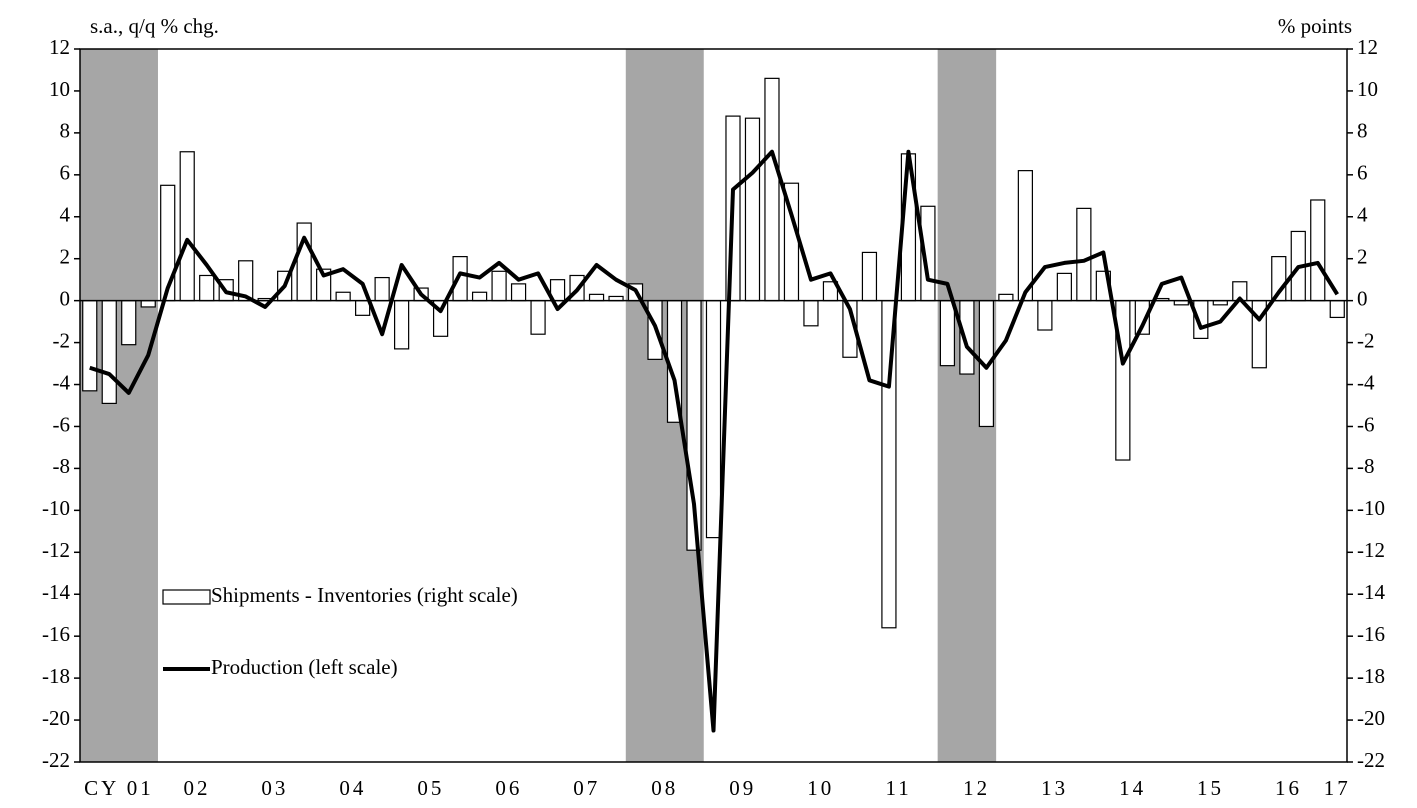 The image size is (1417, 808). Describe the element at coordinates (1367, 89) in the screenshot. I see `y2-tick-label: 10` at that location.